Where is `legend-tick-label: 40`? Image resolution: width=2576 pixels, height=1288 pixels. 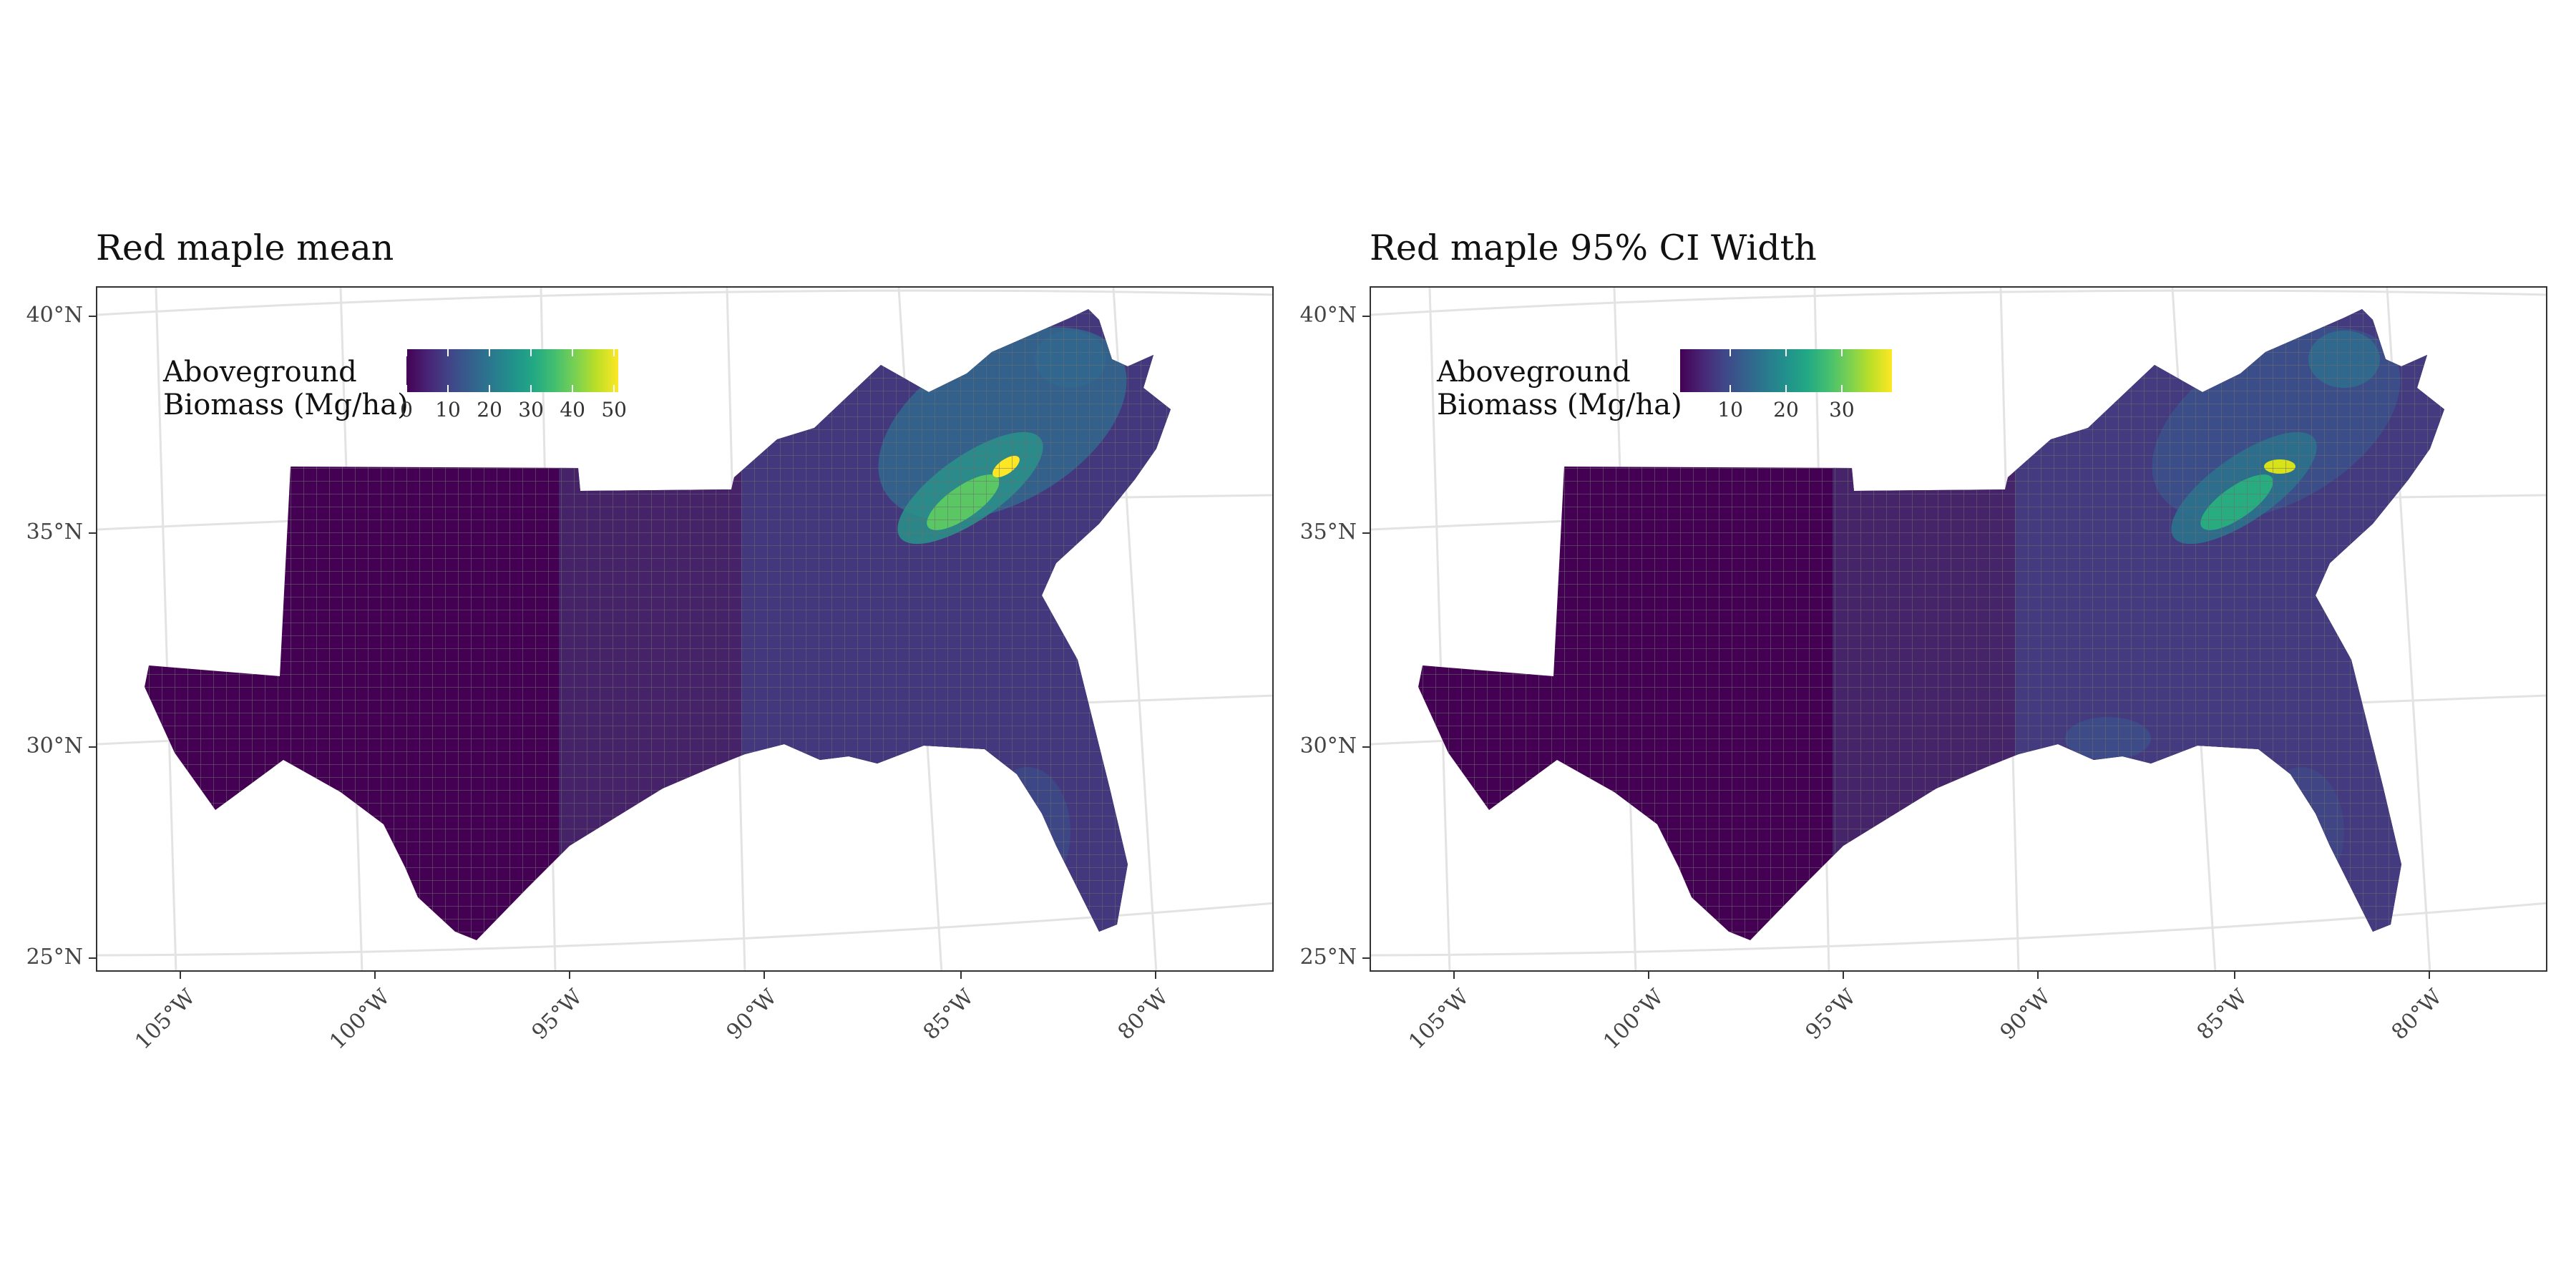 legend-tick-label: 40 is located at coordinates (572, 409).